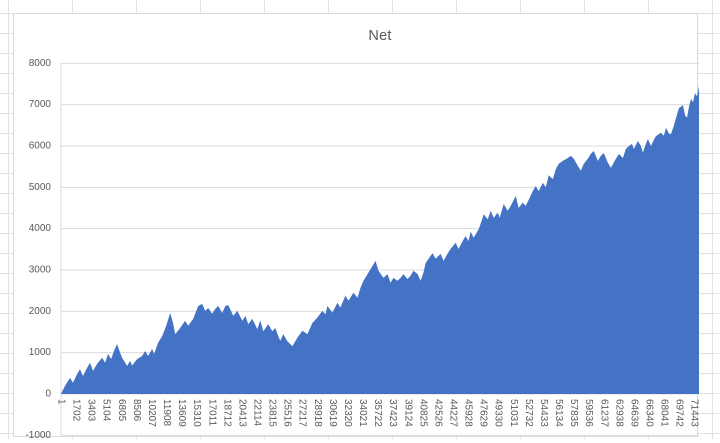 Image resolution: width=720 pixels, height=443 pixels. What do you see at coordinates (528, 413) in the screenshot?
I see `x-tick-label: 52732` at bounding box center [528, 413].